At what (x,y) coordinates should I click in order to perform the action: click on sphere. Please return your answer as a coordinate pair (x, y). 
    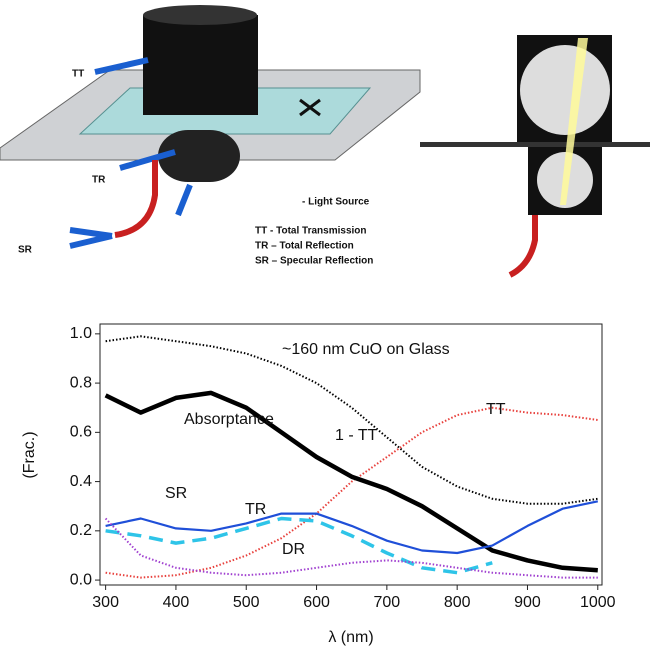
    Looking at the image, I should click on (565, 90).